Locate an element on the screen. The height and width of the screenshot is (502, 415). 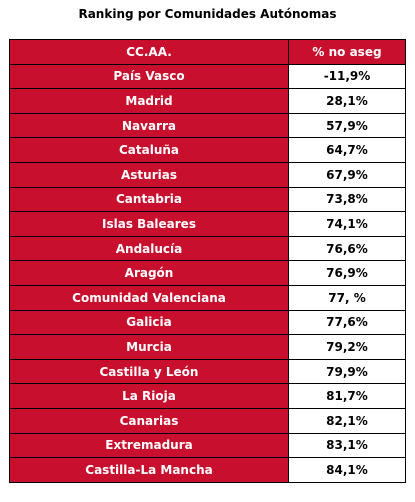
region-name-cell: Madrid is located at coordinates (149, 101).